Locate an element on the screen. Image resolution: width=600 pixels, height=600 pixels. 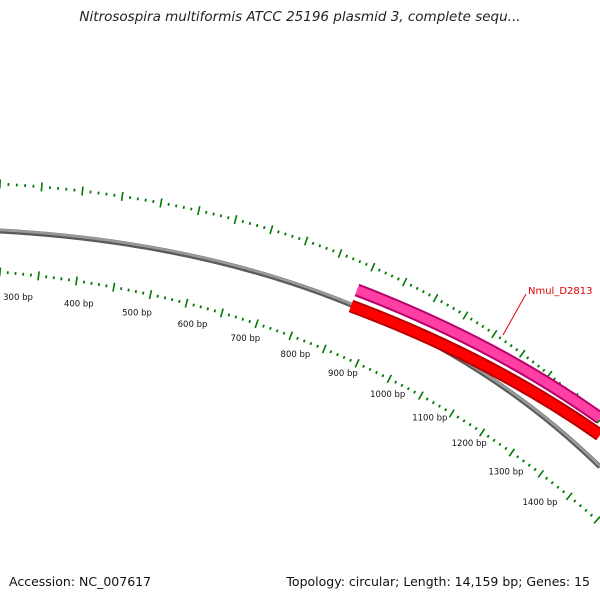
ruler-label: 500 bp is located at coordinates (137, 314).